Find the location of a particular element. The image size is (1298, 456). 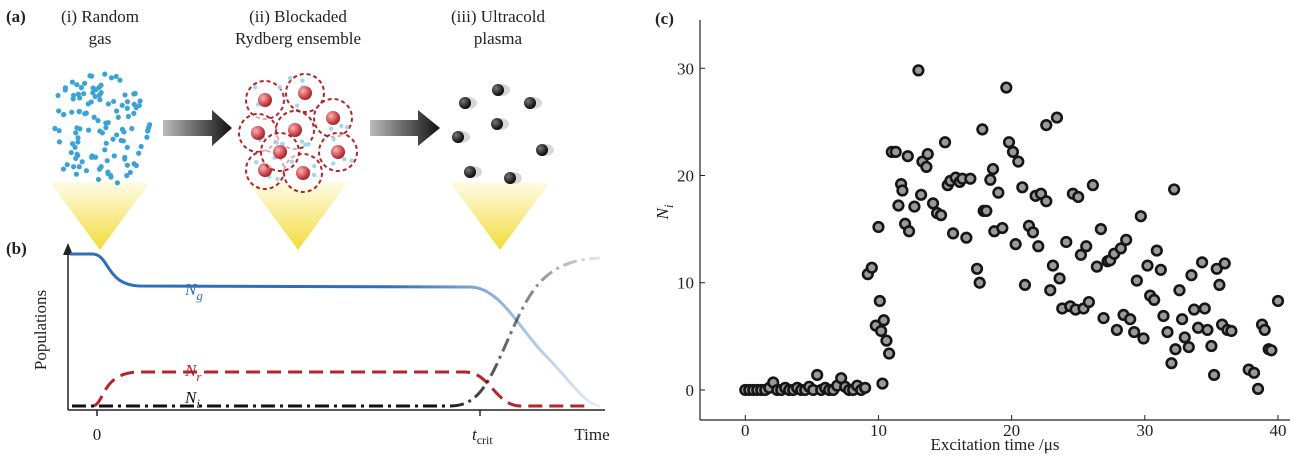

curve-label: Ng is located at coordinates (193, 291).